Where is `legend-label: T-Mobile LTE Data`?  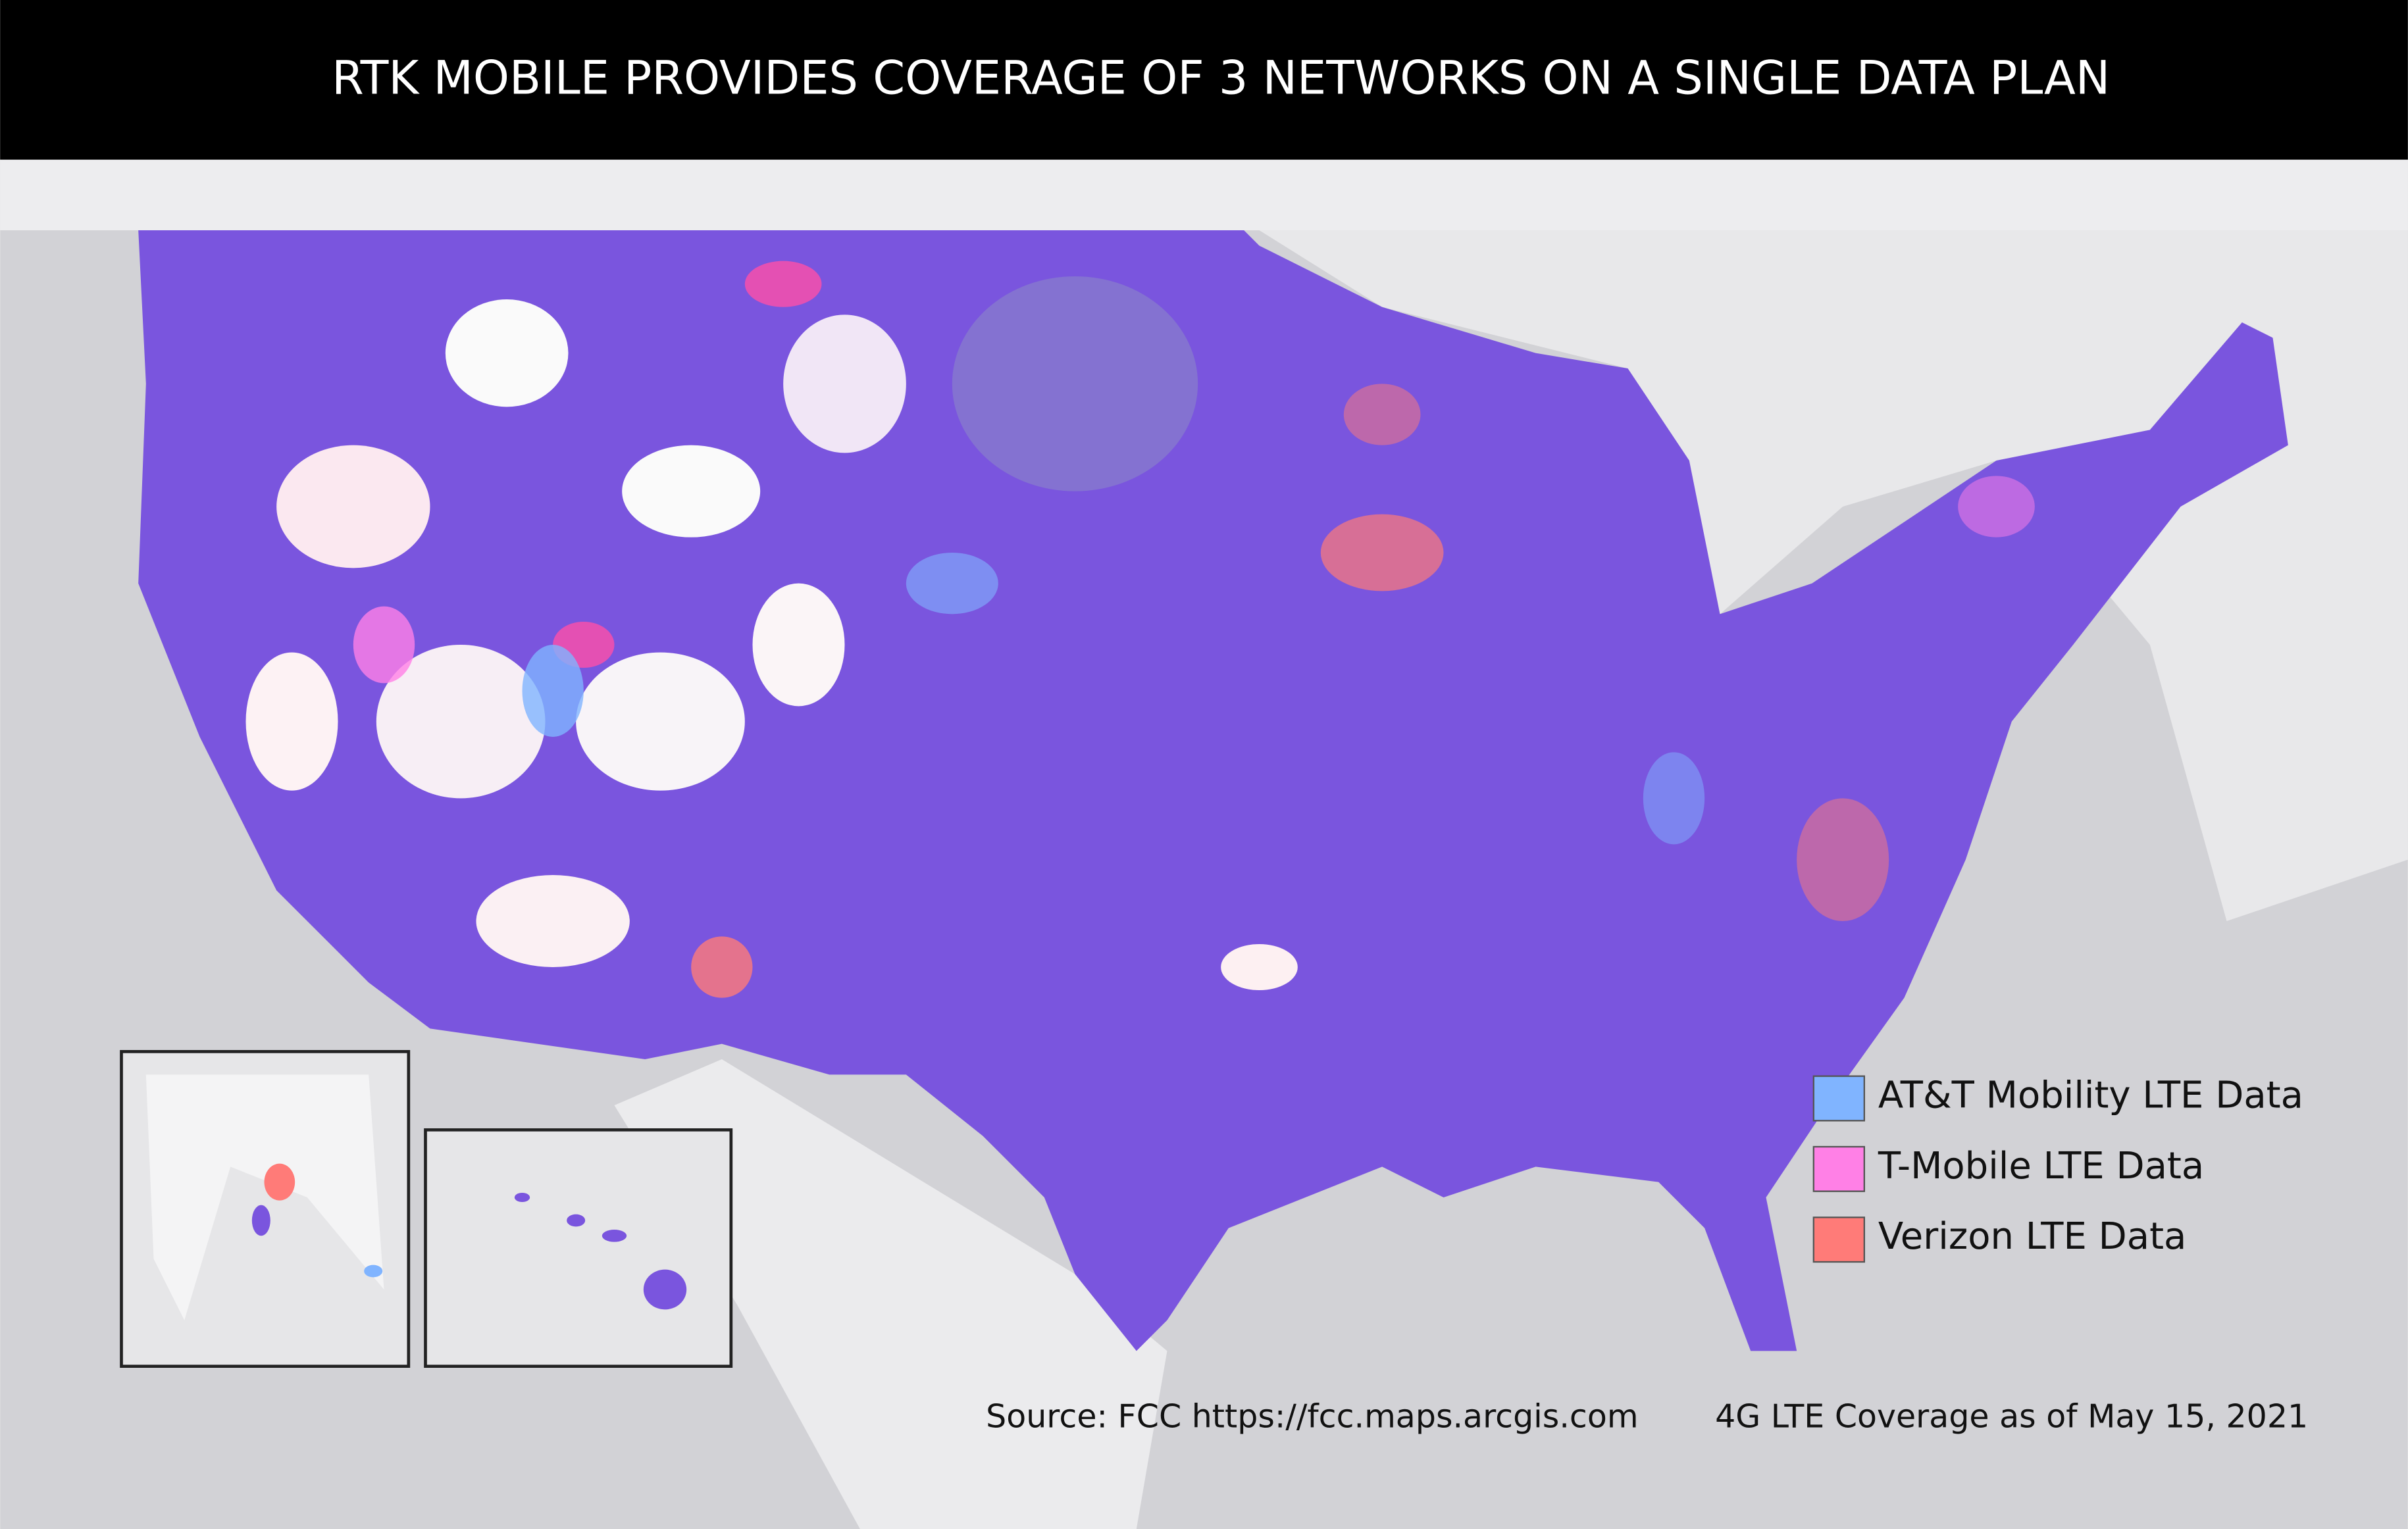 legend-label: T-Mobile LTE Data is located at coordinates (2041, 1166).